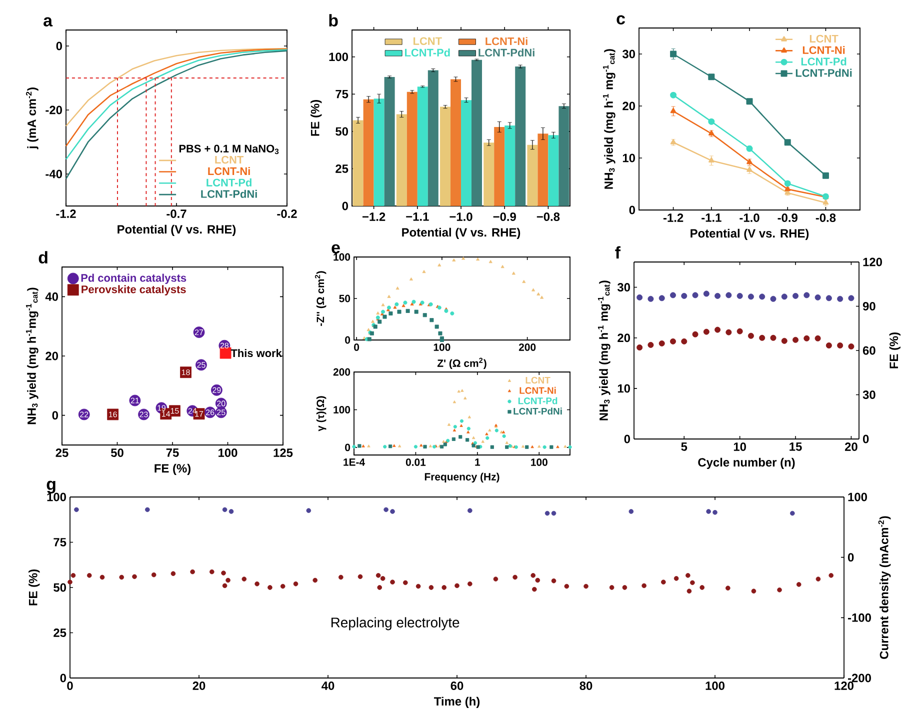 The height and width of the screenshot is (720, 911). Describe the element at coordinates (287, 214) in the screenshot. I see `x-tick-label: -0.2` at that location.